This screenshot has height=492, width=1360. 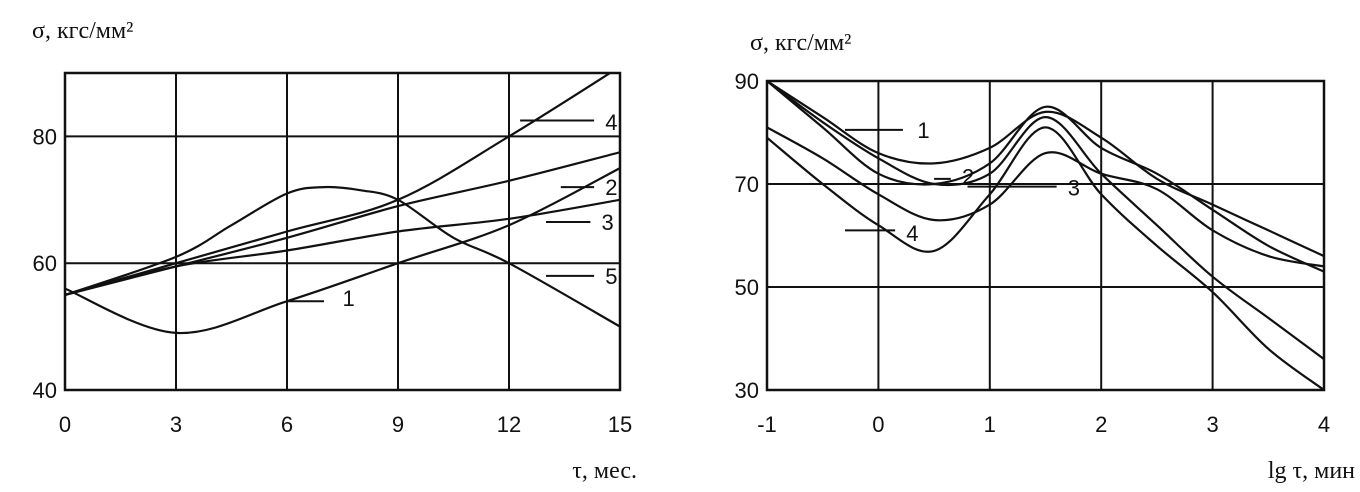 I want to click on x-tick-label: 4, so click(x=1324, y=424).